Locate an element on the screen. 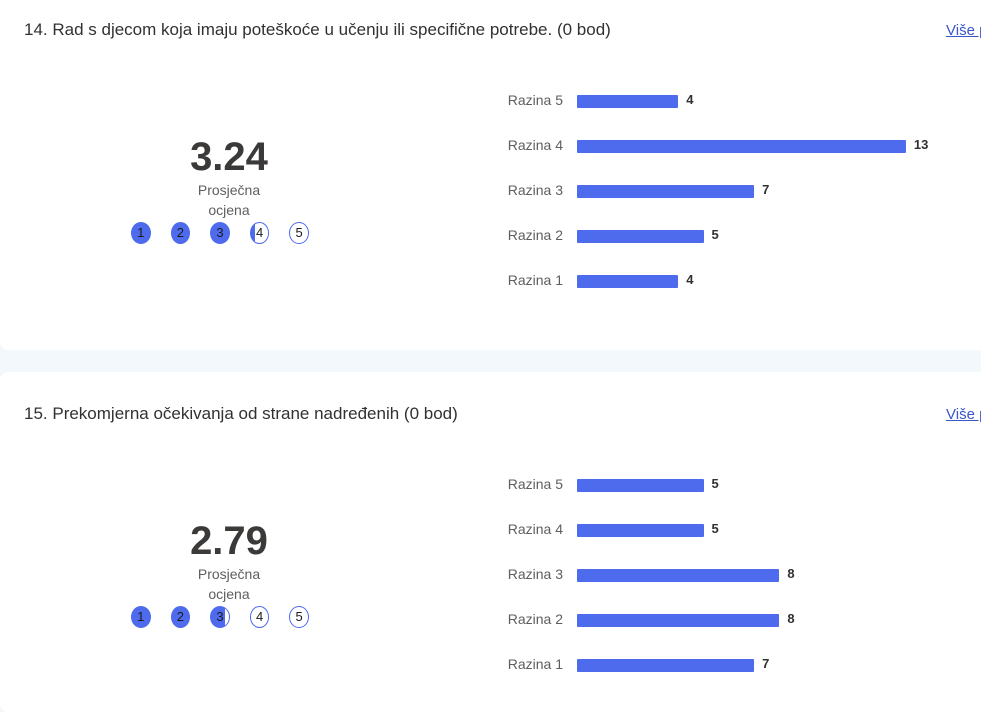  bar-row: Razina 5 4 is located at coordinates (730, 114).